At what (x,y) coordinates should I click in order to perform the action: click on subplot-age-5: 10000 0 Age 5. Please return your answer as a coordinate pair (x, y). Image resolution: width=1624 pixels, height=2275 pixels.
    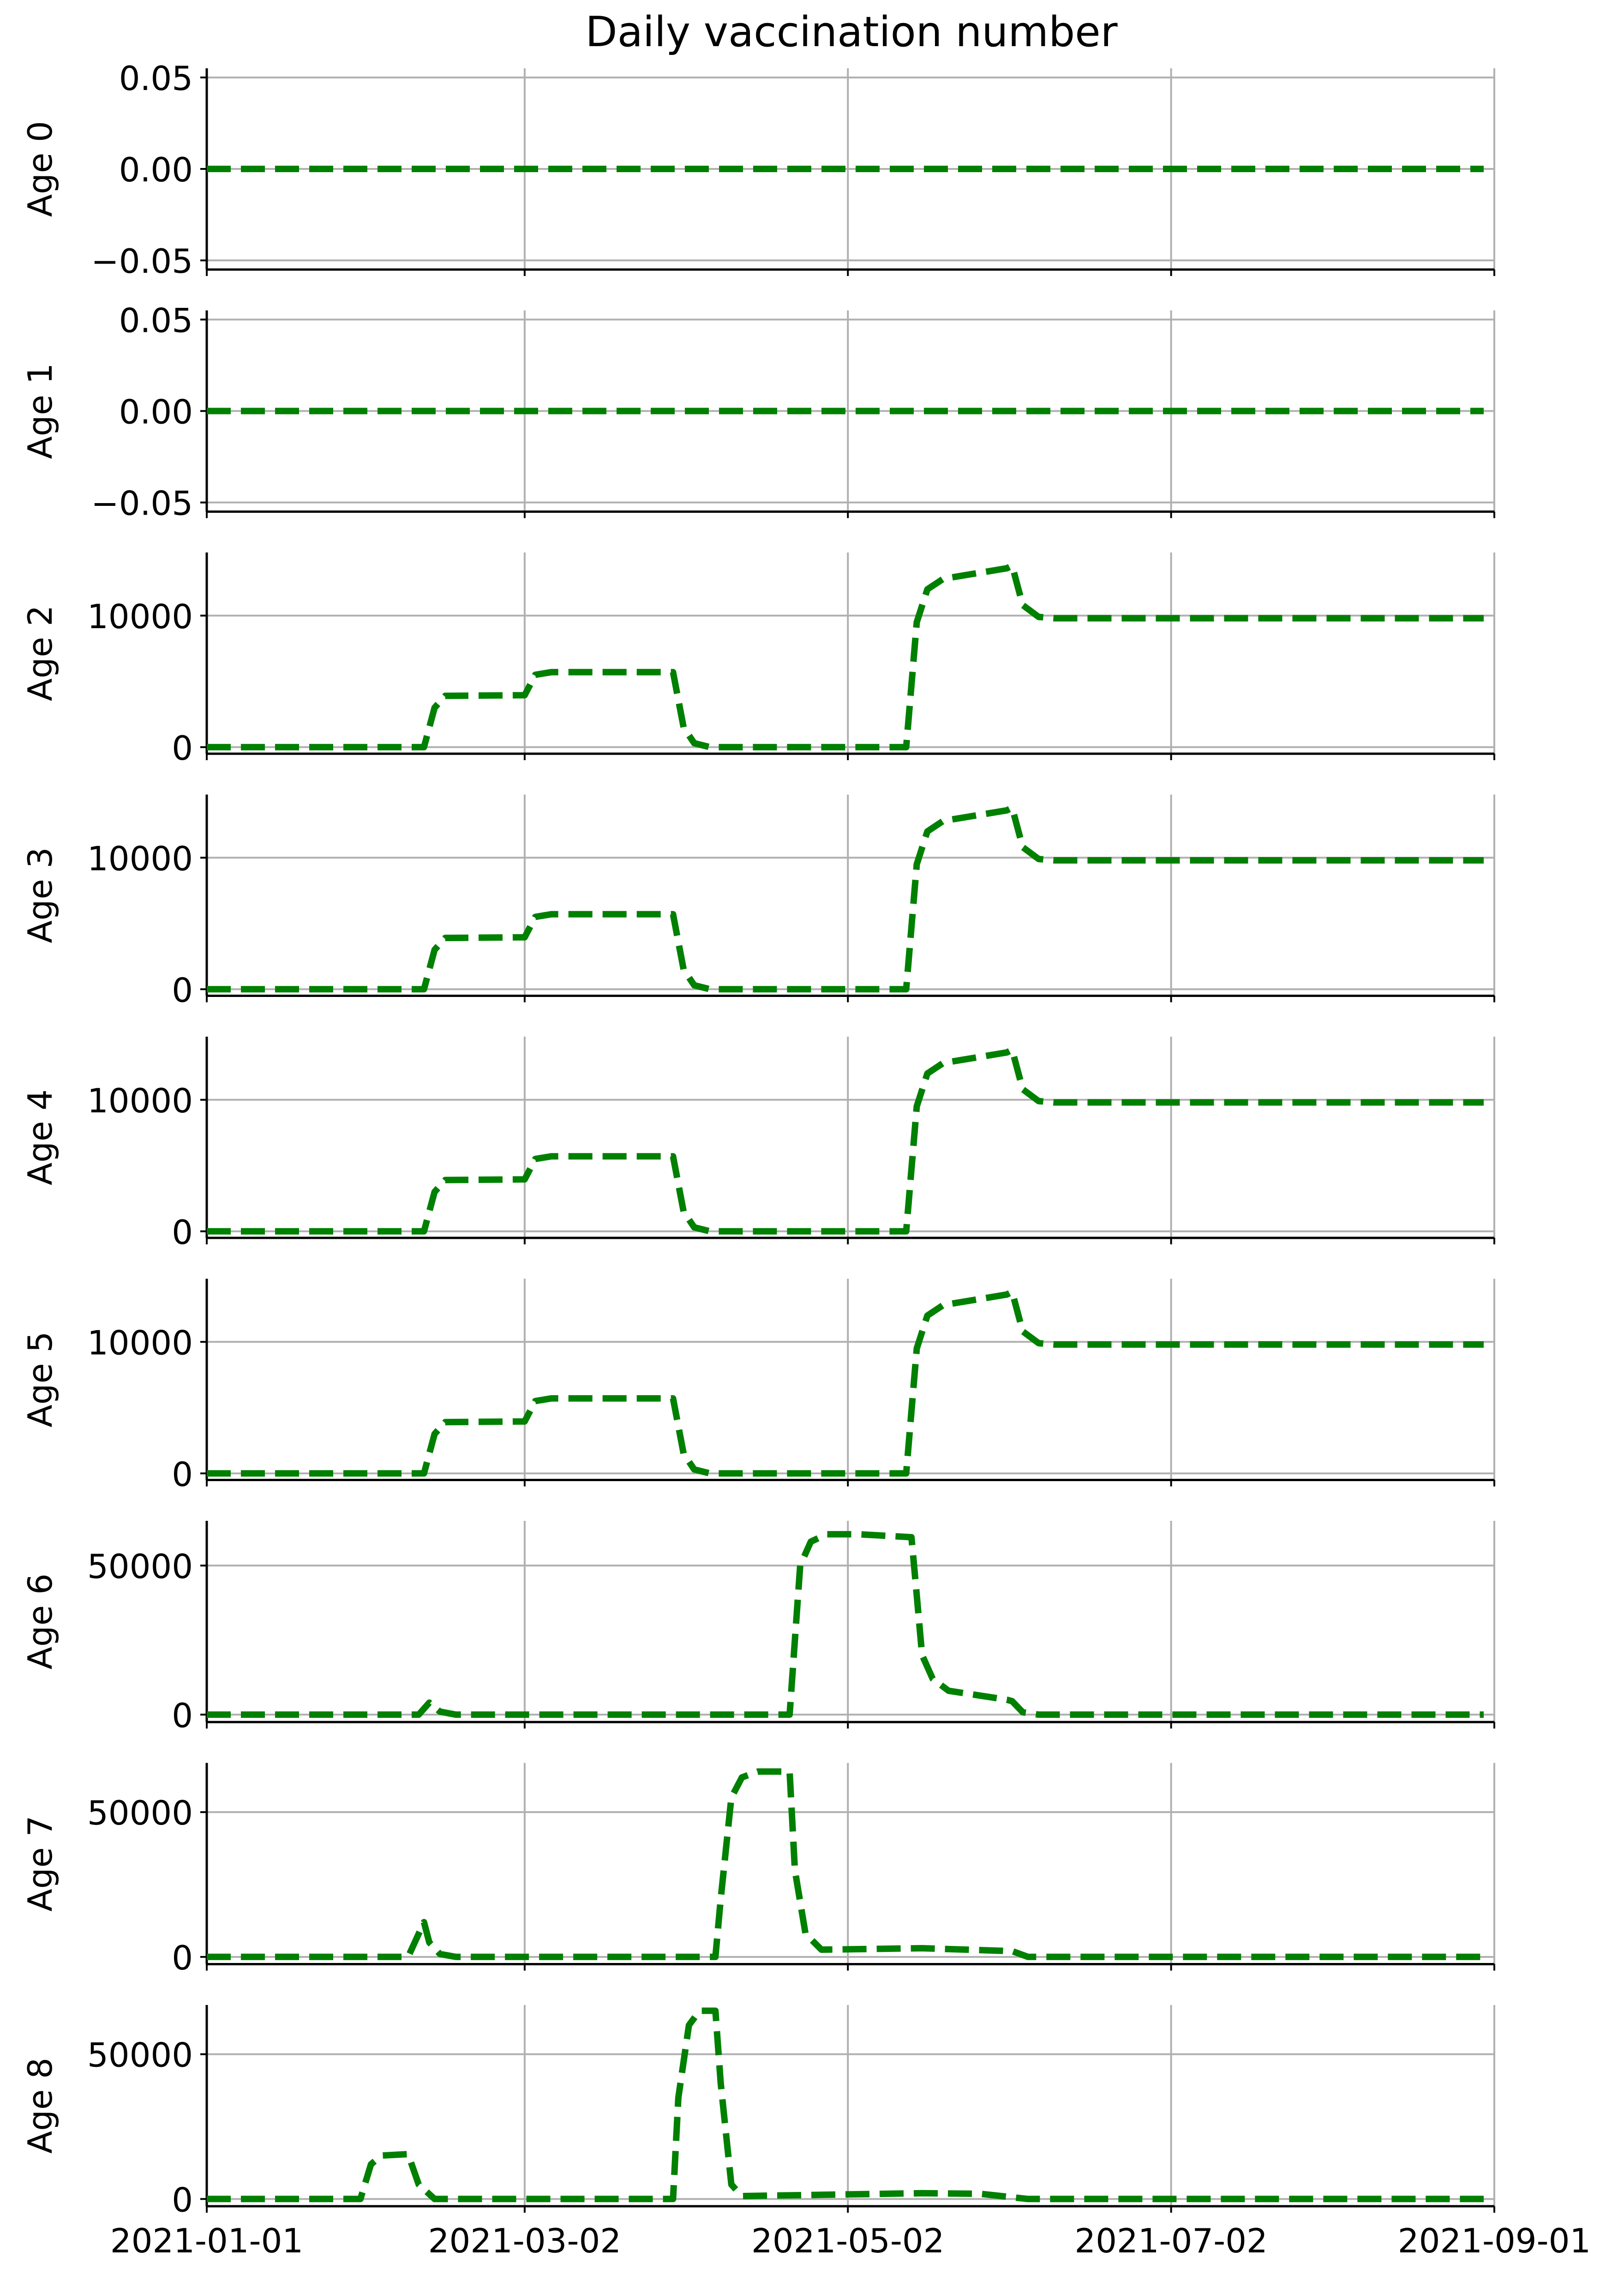
    Looking at the image, I should click on (758, 1387).